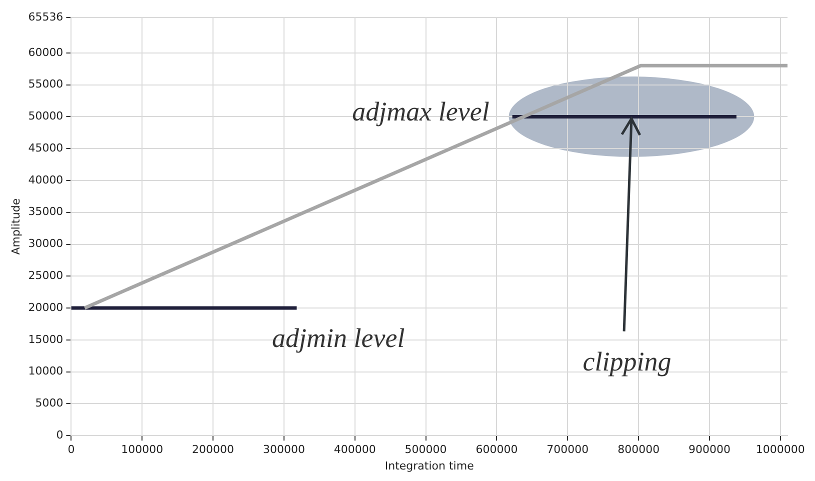  What do you see at coordinates (421, 111) in the screenshot?
I see `annotation: adjmax level` at bounding box center [421, 111].